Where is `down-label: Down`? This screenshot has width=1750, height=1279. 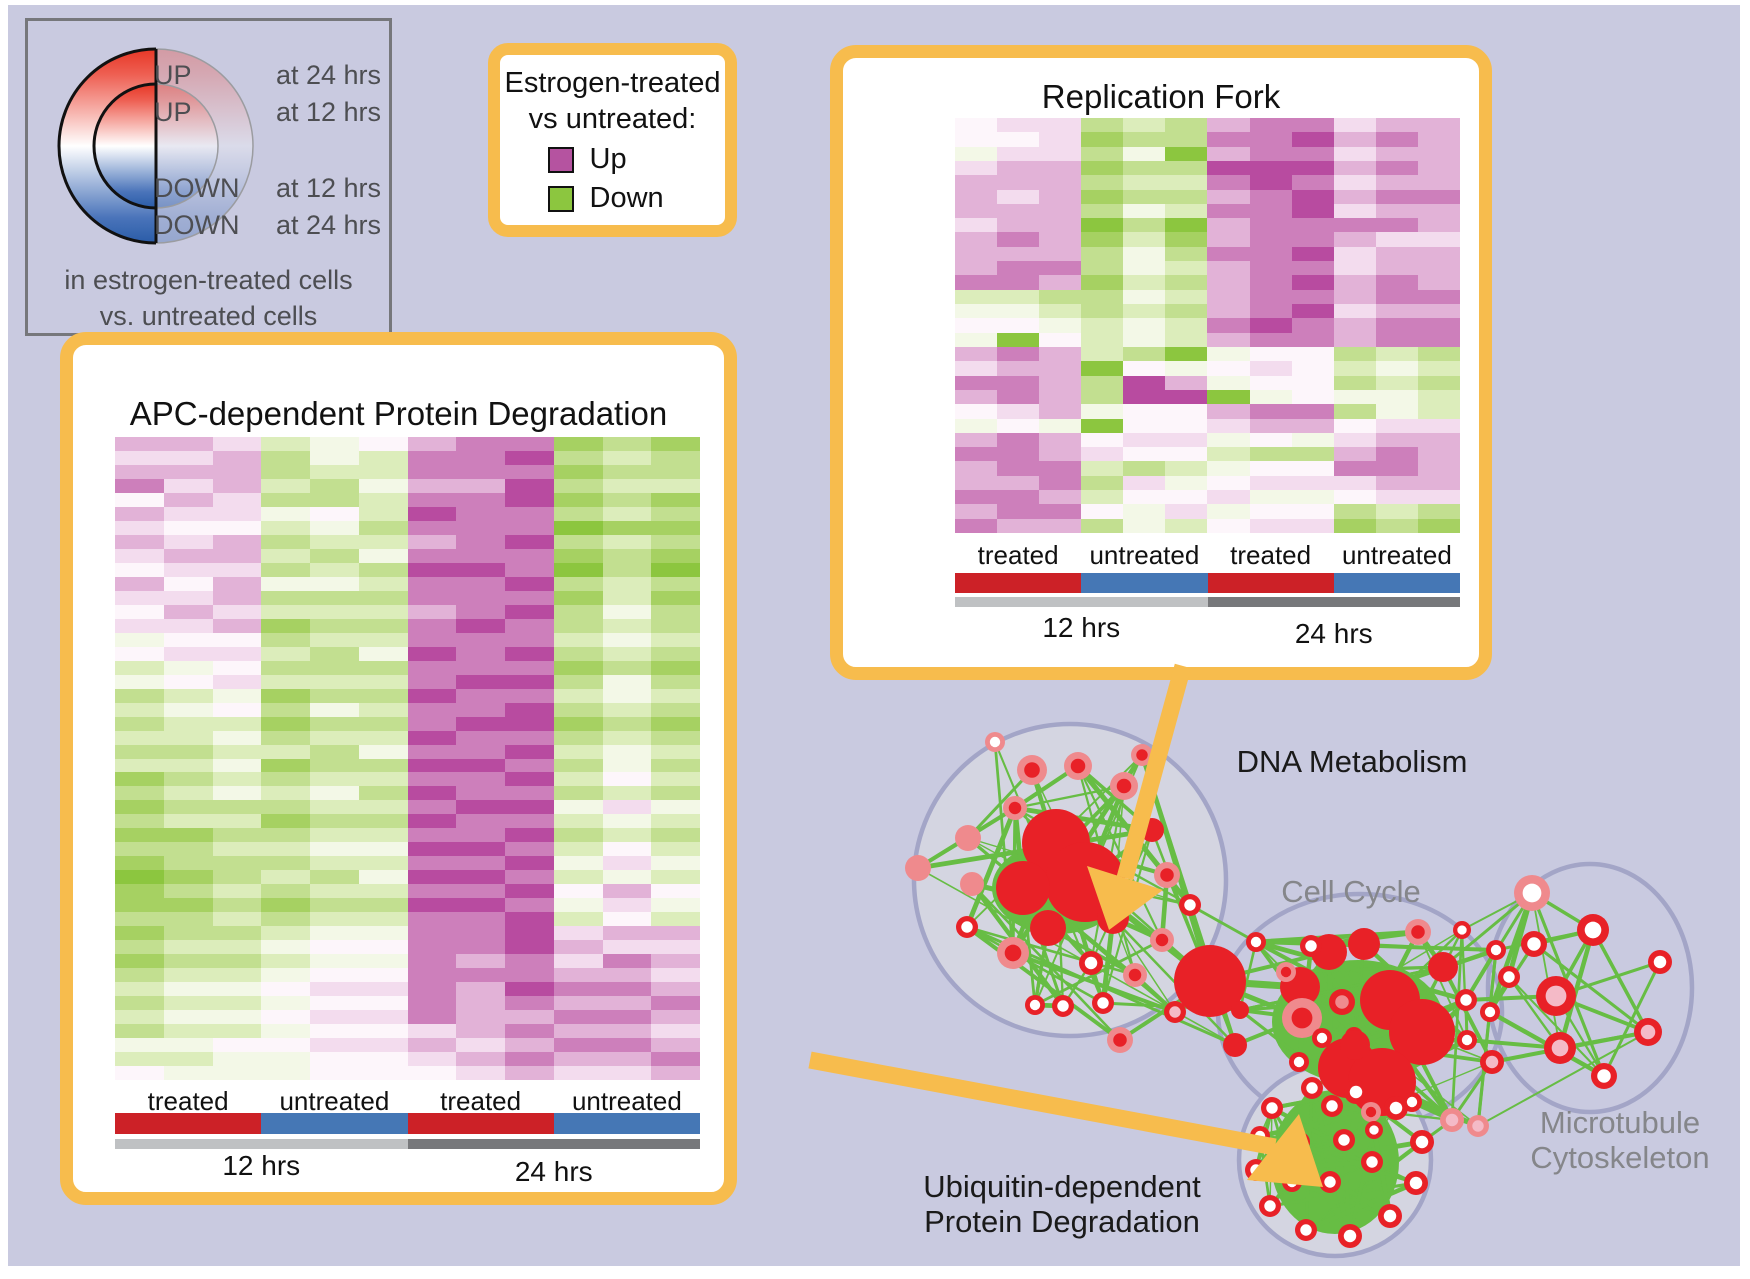
down-label: Down is located at coordinates (626, 198).